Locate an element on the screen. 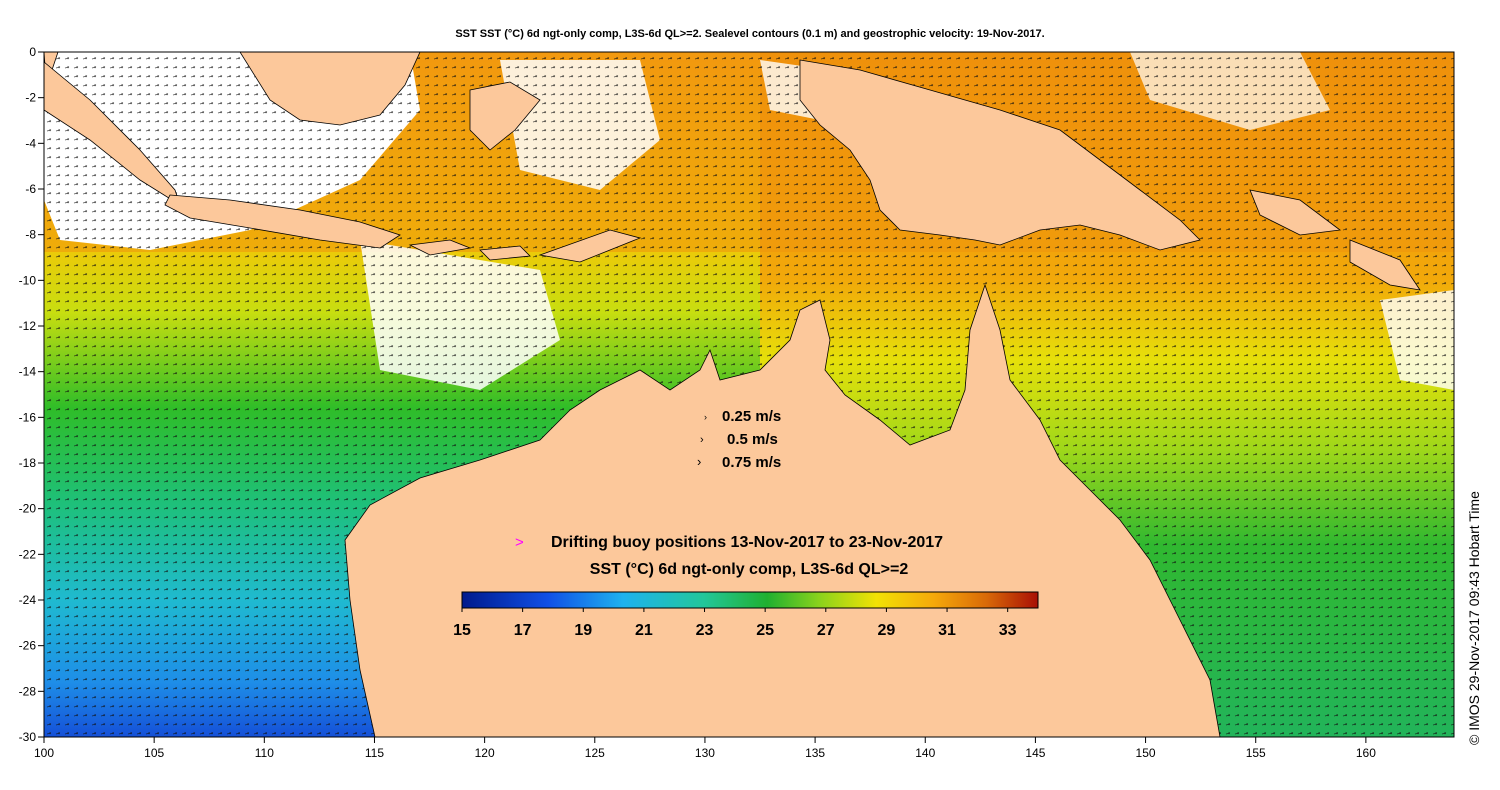 This screenshot has width=1500, height=790. x-tick-label: 105 is located at coordinates (154, 753).